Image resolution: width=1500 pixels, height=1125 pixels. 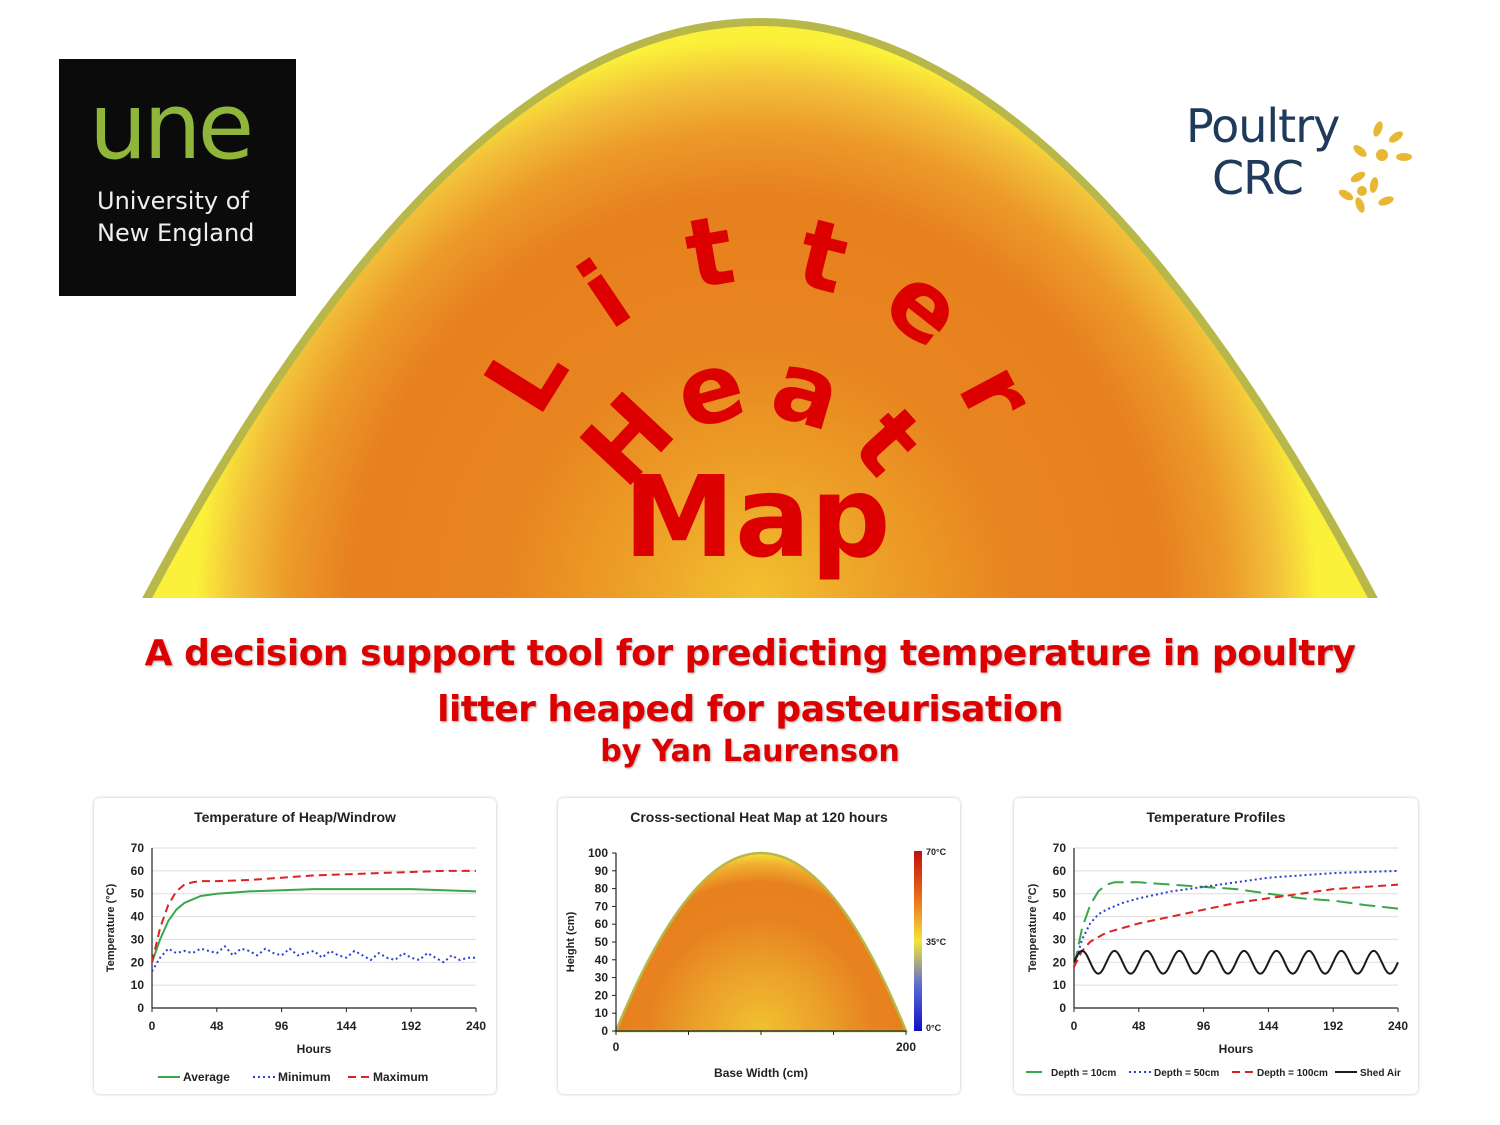 I want to click on colorbar-min-label: 0°C, so click(x=934, y=1028).